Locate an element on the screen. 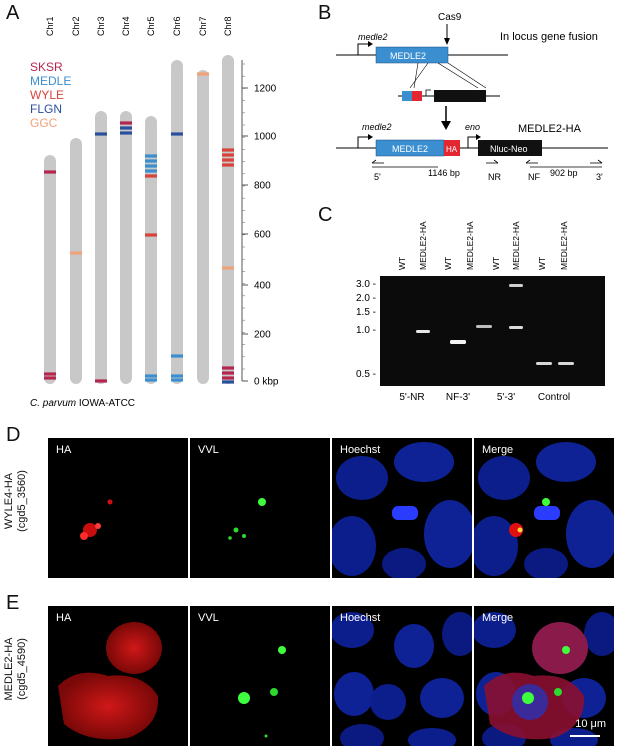 The height and width of the screenshot is (754, 617). micro-d-vvl: VVL is located at coordinates (260, 508).